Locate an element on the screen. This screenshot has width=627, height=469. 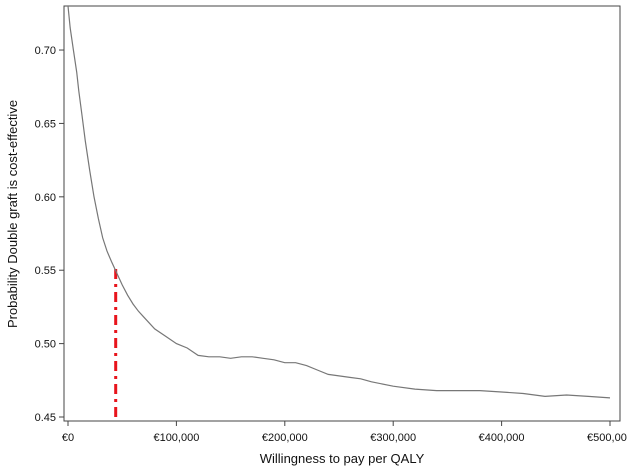
x-tick-label: €100,000 is located at coordinates (176, 438).